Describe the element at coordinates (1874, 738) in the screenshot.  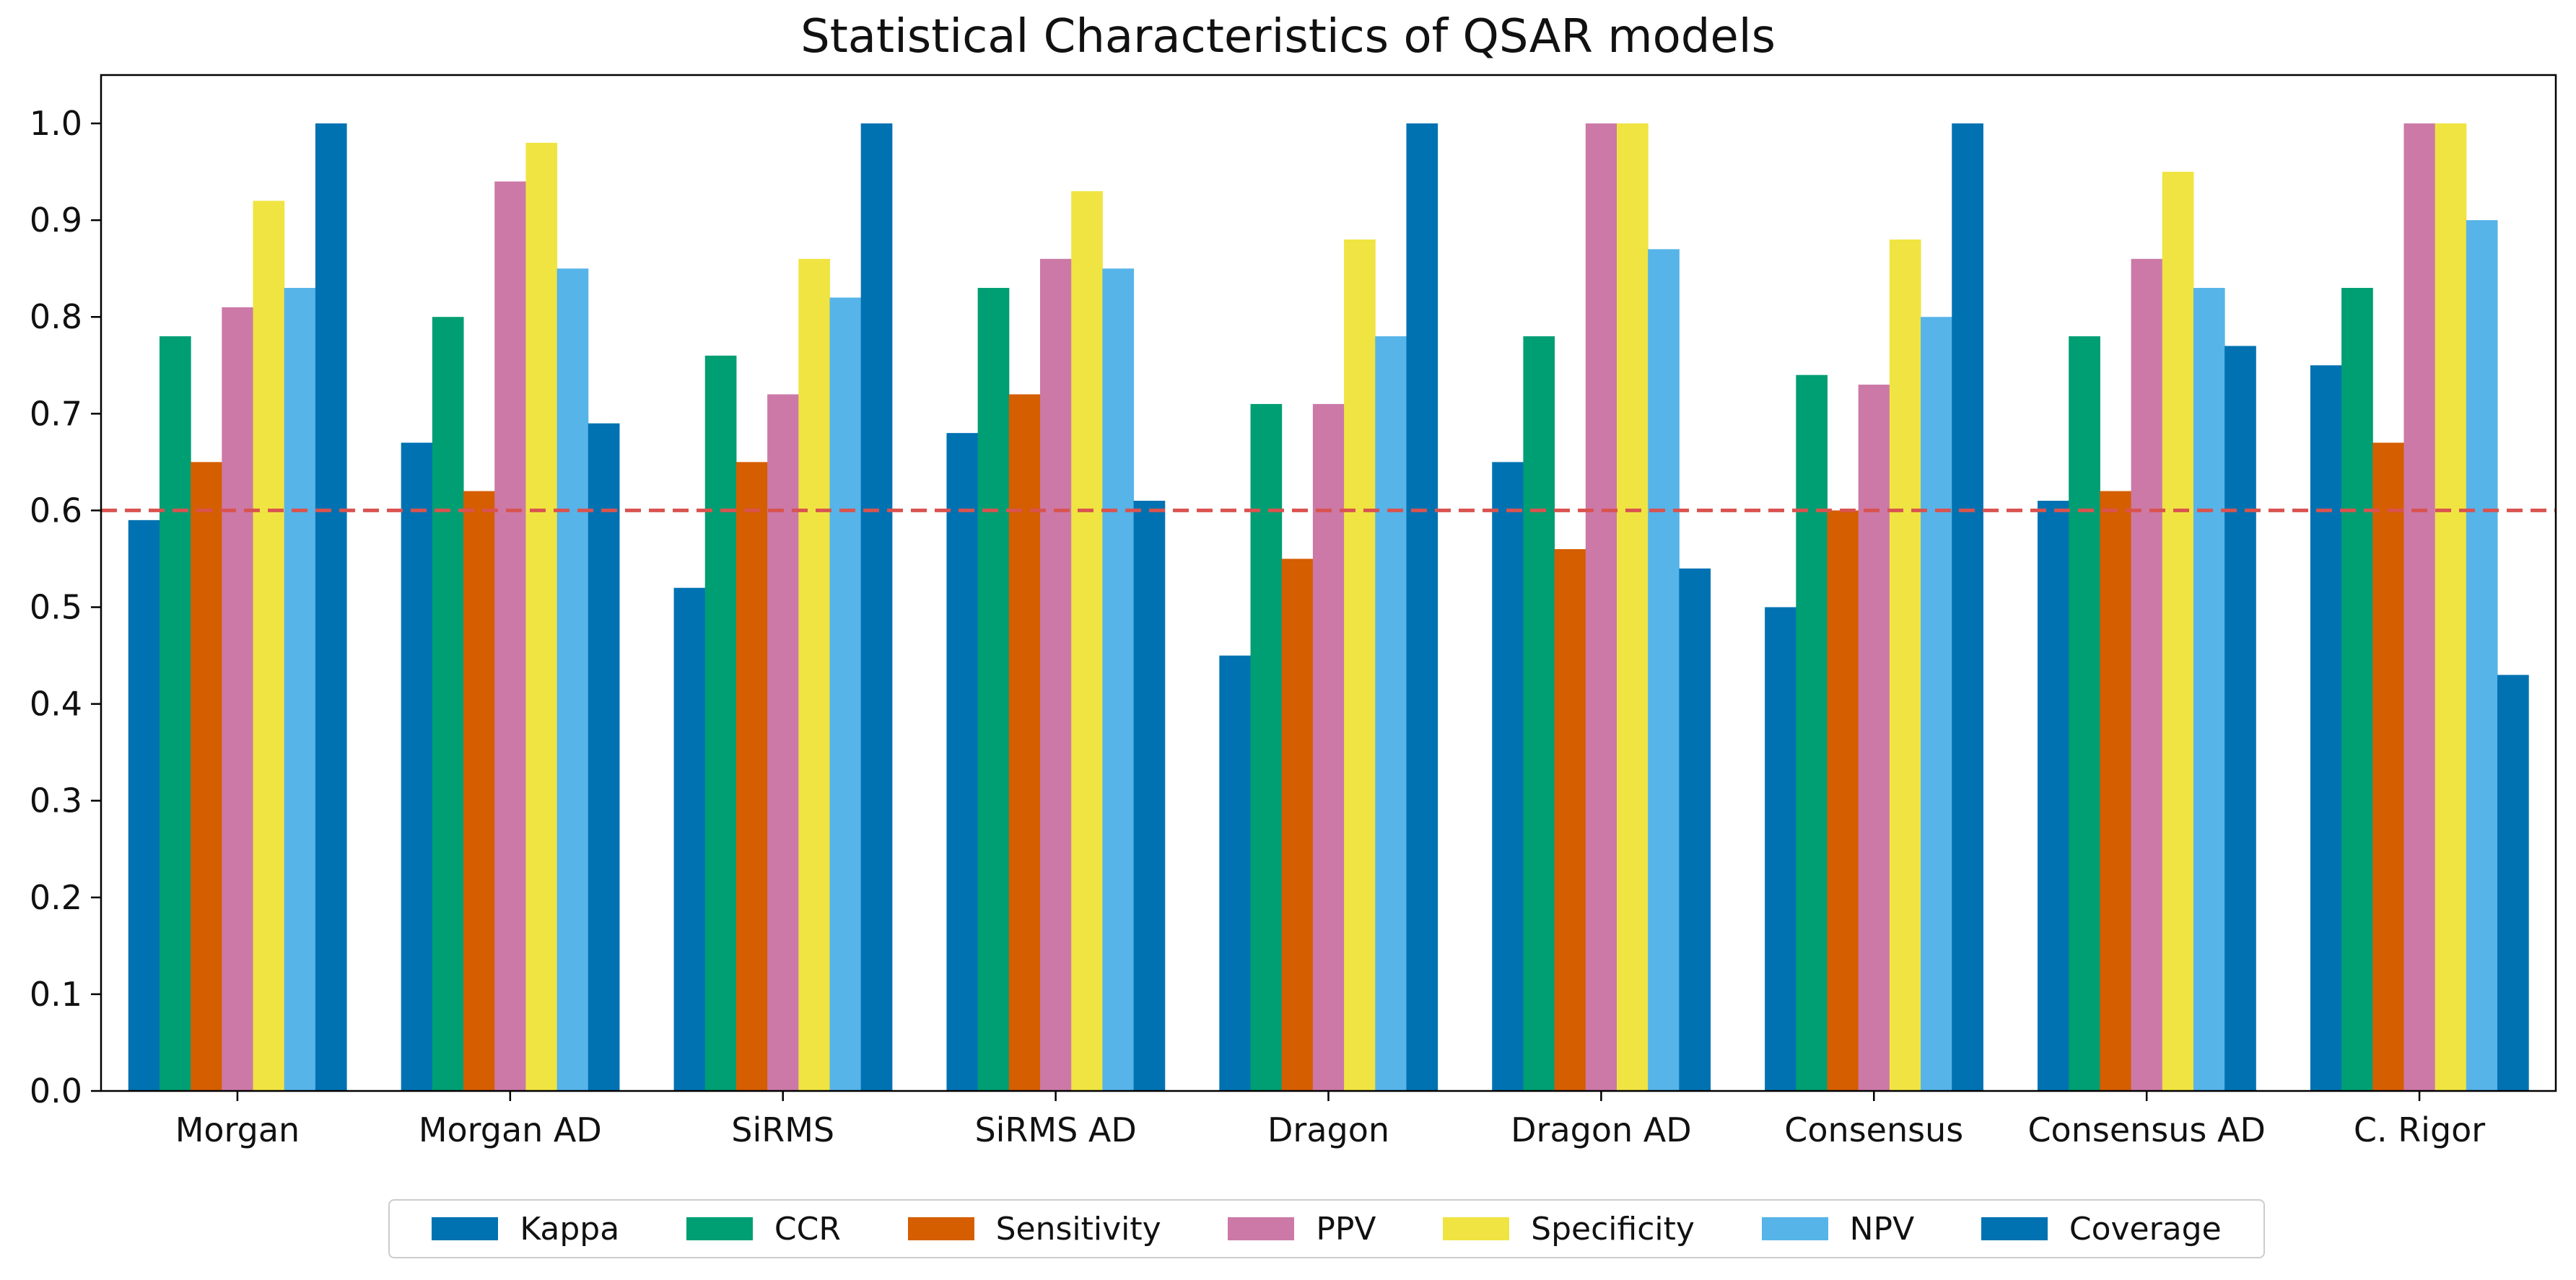
I see `bar-ppv-consensus` at that location.